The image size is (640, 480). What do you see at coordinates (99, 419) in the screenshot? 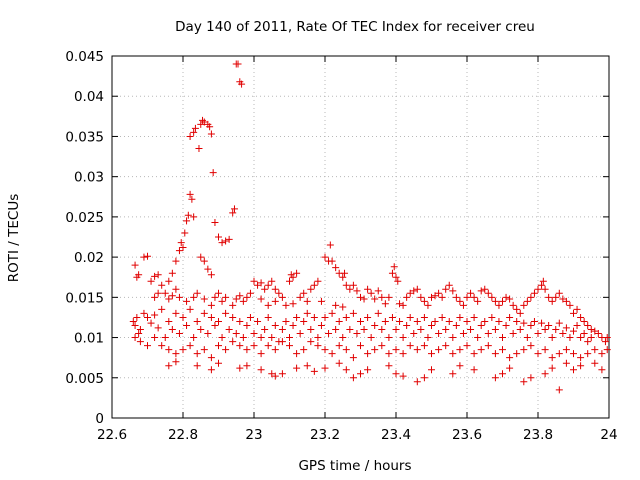
I see `y-tick-label: 0` at bounding box center [99, 419].